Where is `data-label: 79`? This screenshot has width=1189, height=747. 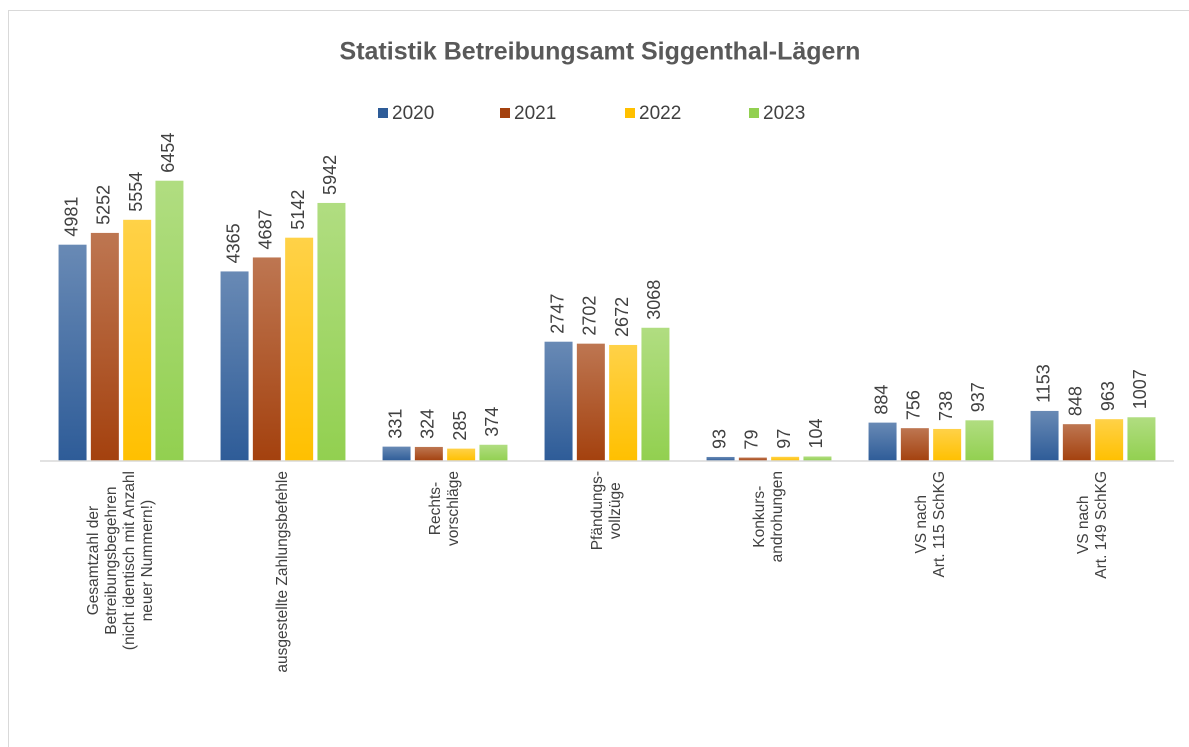 data-label: 79 is located at coordinates (752, 440).